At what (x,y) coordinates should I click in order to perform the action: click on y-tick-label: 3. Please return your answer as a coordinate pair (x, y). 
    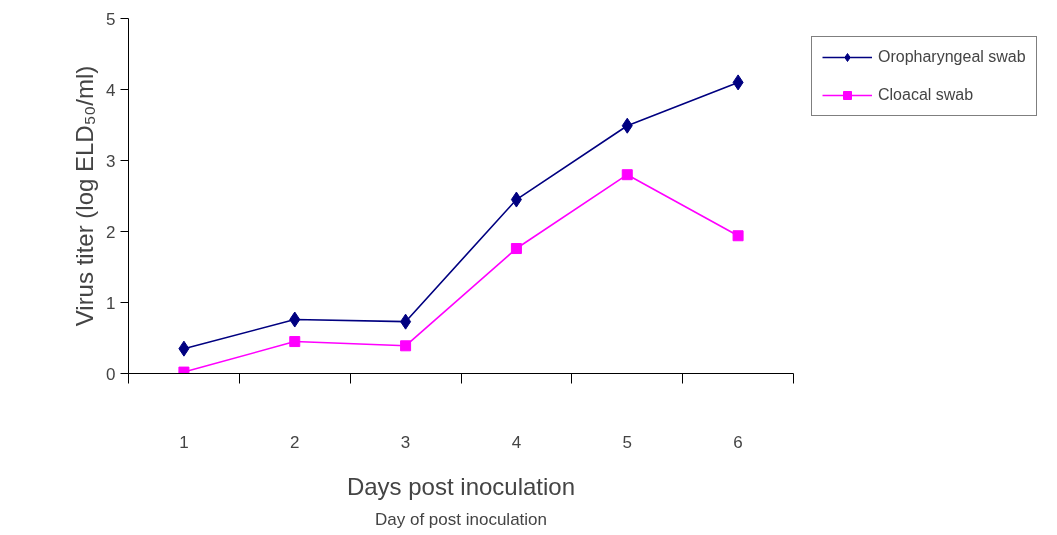
    Looking at the image, I should click on (111, 161).